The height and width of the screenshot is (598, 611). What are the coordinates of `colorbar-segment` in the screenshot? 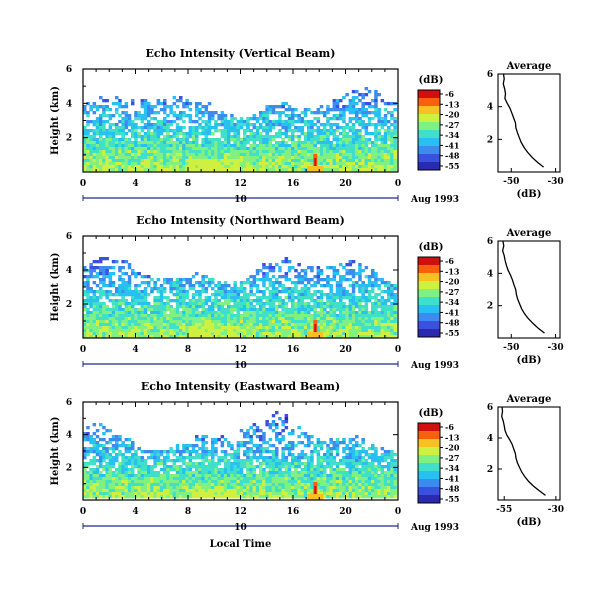 It's located at (429, 118).